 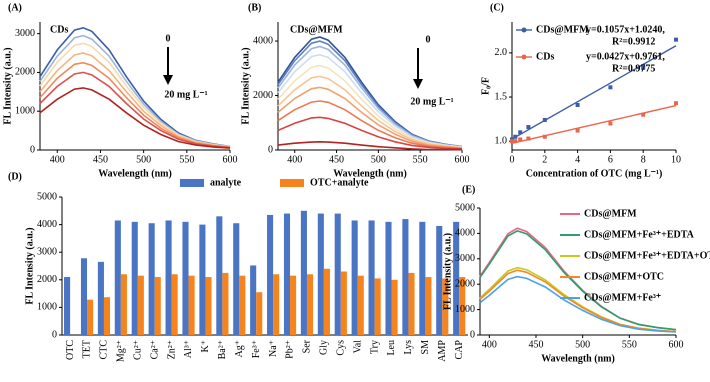 I want to click on x-tick-label: 550, so click(x=629, y=344).